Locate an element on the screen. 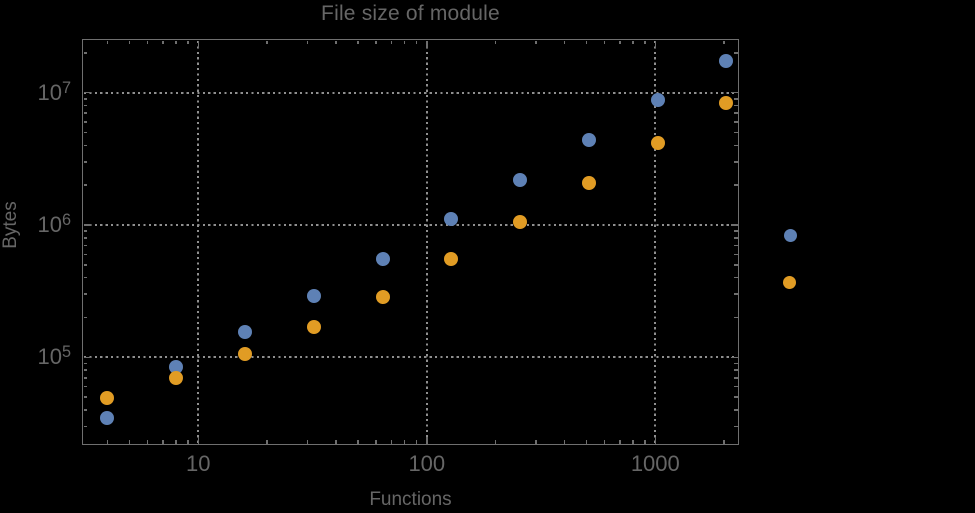  y-tick-label: 10⁶ is located at coordinates (54, 224).